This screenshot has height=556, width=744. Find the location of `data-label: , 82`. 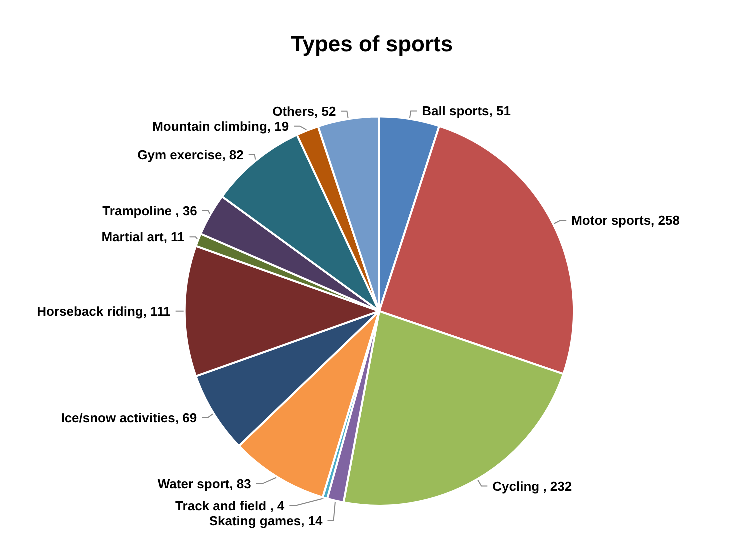

data-label: , 82 is located at coordinates (233, 154).